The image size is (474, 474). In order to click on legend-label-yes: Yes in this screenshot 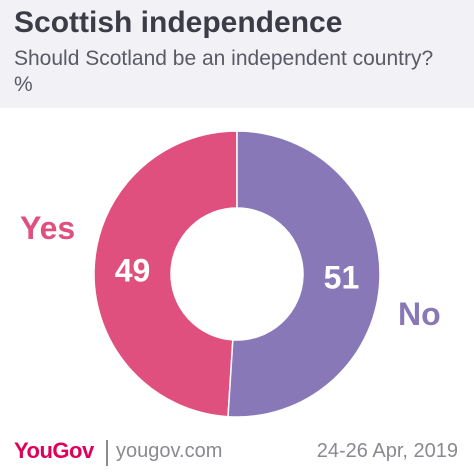, I will do `click(48, 228)`.